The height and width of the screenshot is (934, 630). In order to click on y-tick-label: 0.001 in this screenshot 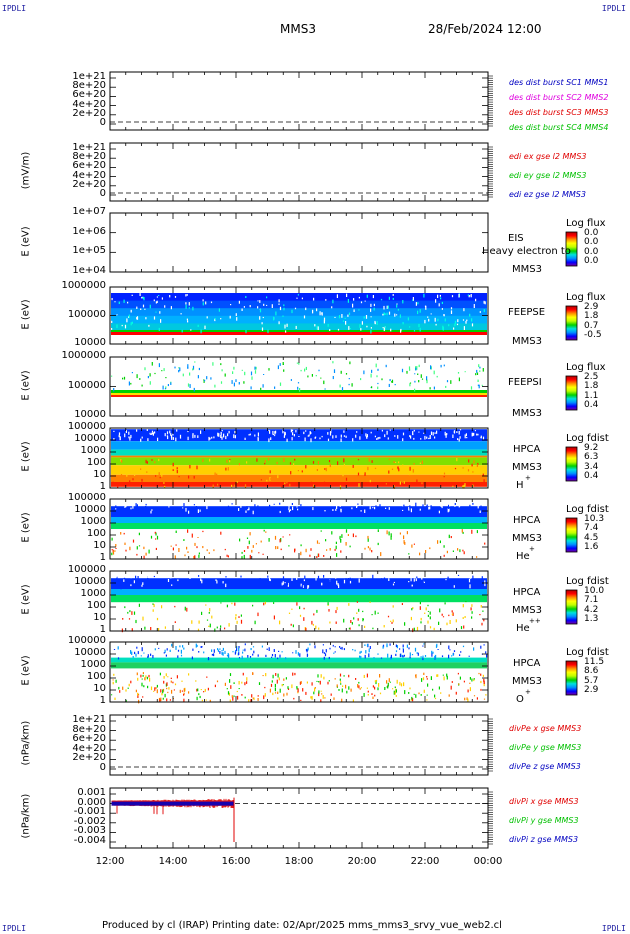, I will do `click(91, 792)`.